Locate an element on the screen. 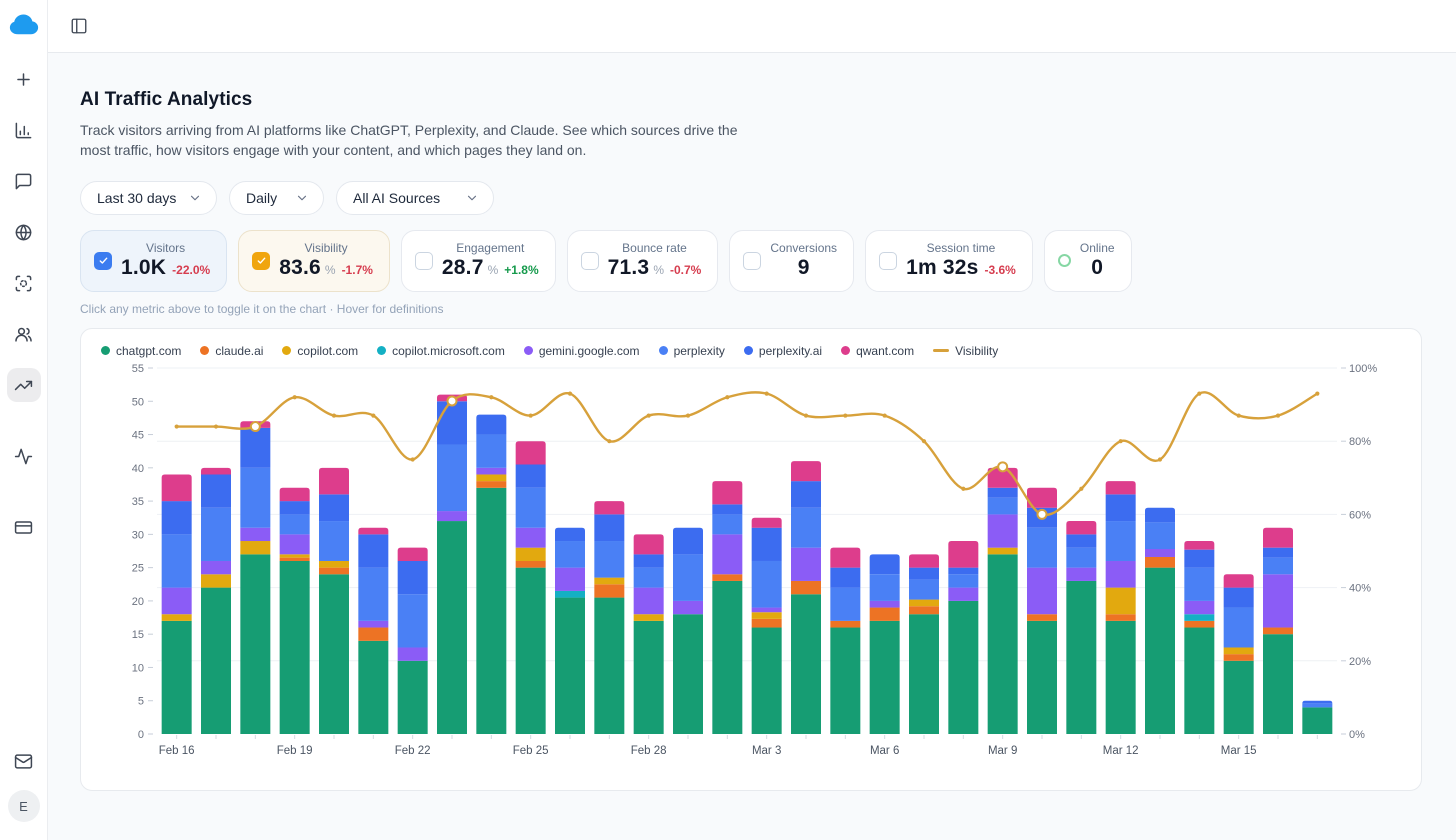  svg-text: 10 is located at coordinates (138, 668).